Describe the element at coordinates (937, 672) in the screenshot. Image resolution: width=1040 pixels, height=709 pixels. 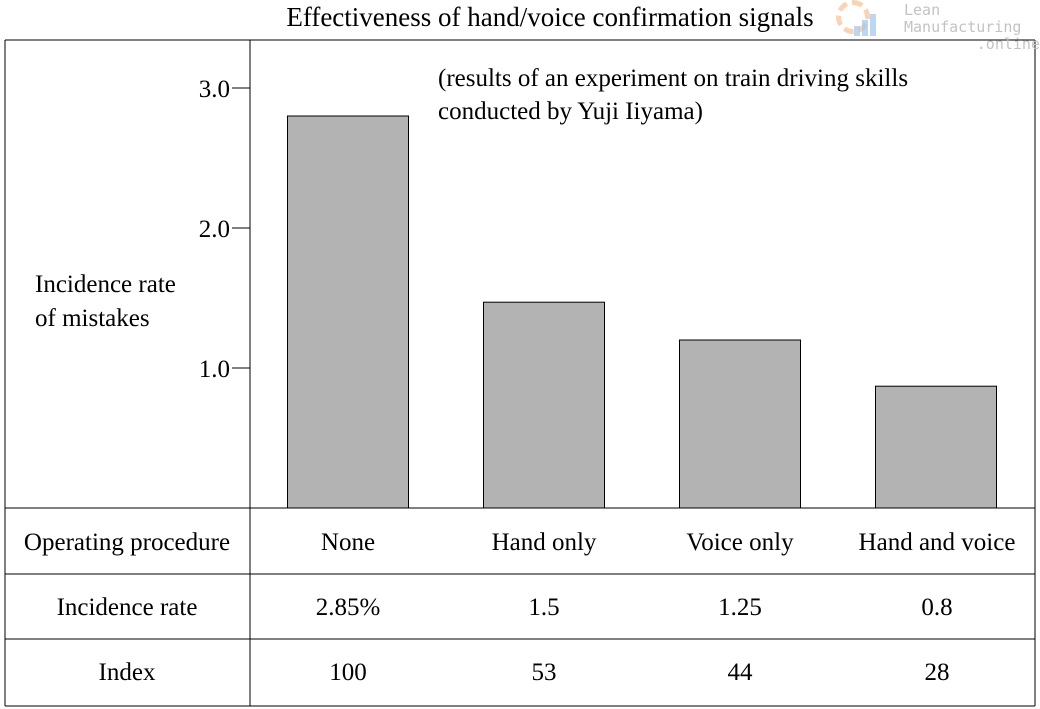
I see `table-cell: 28` at that location.